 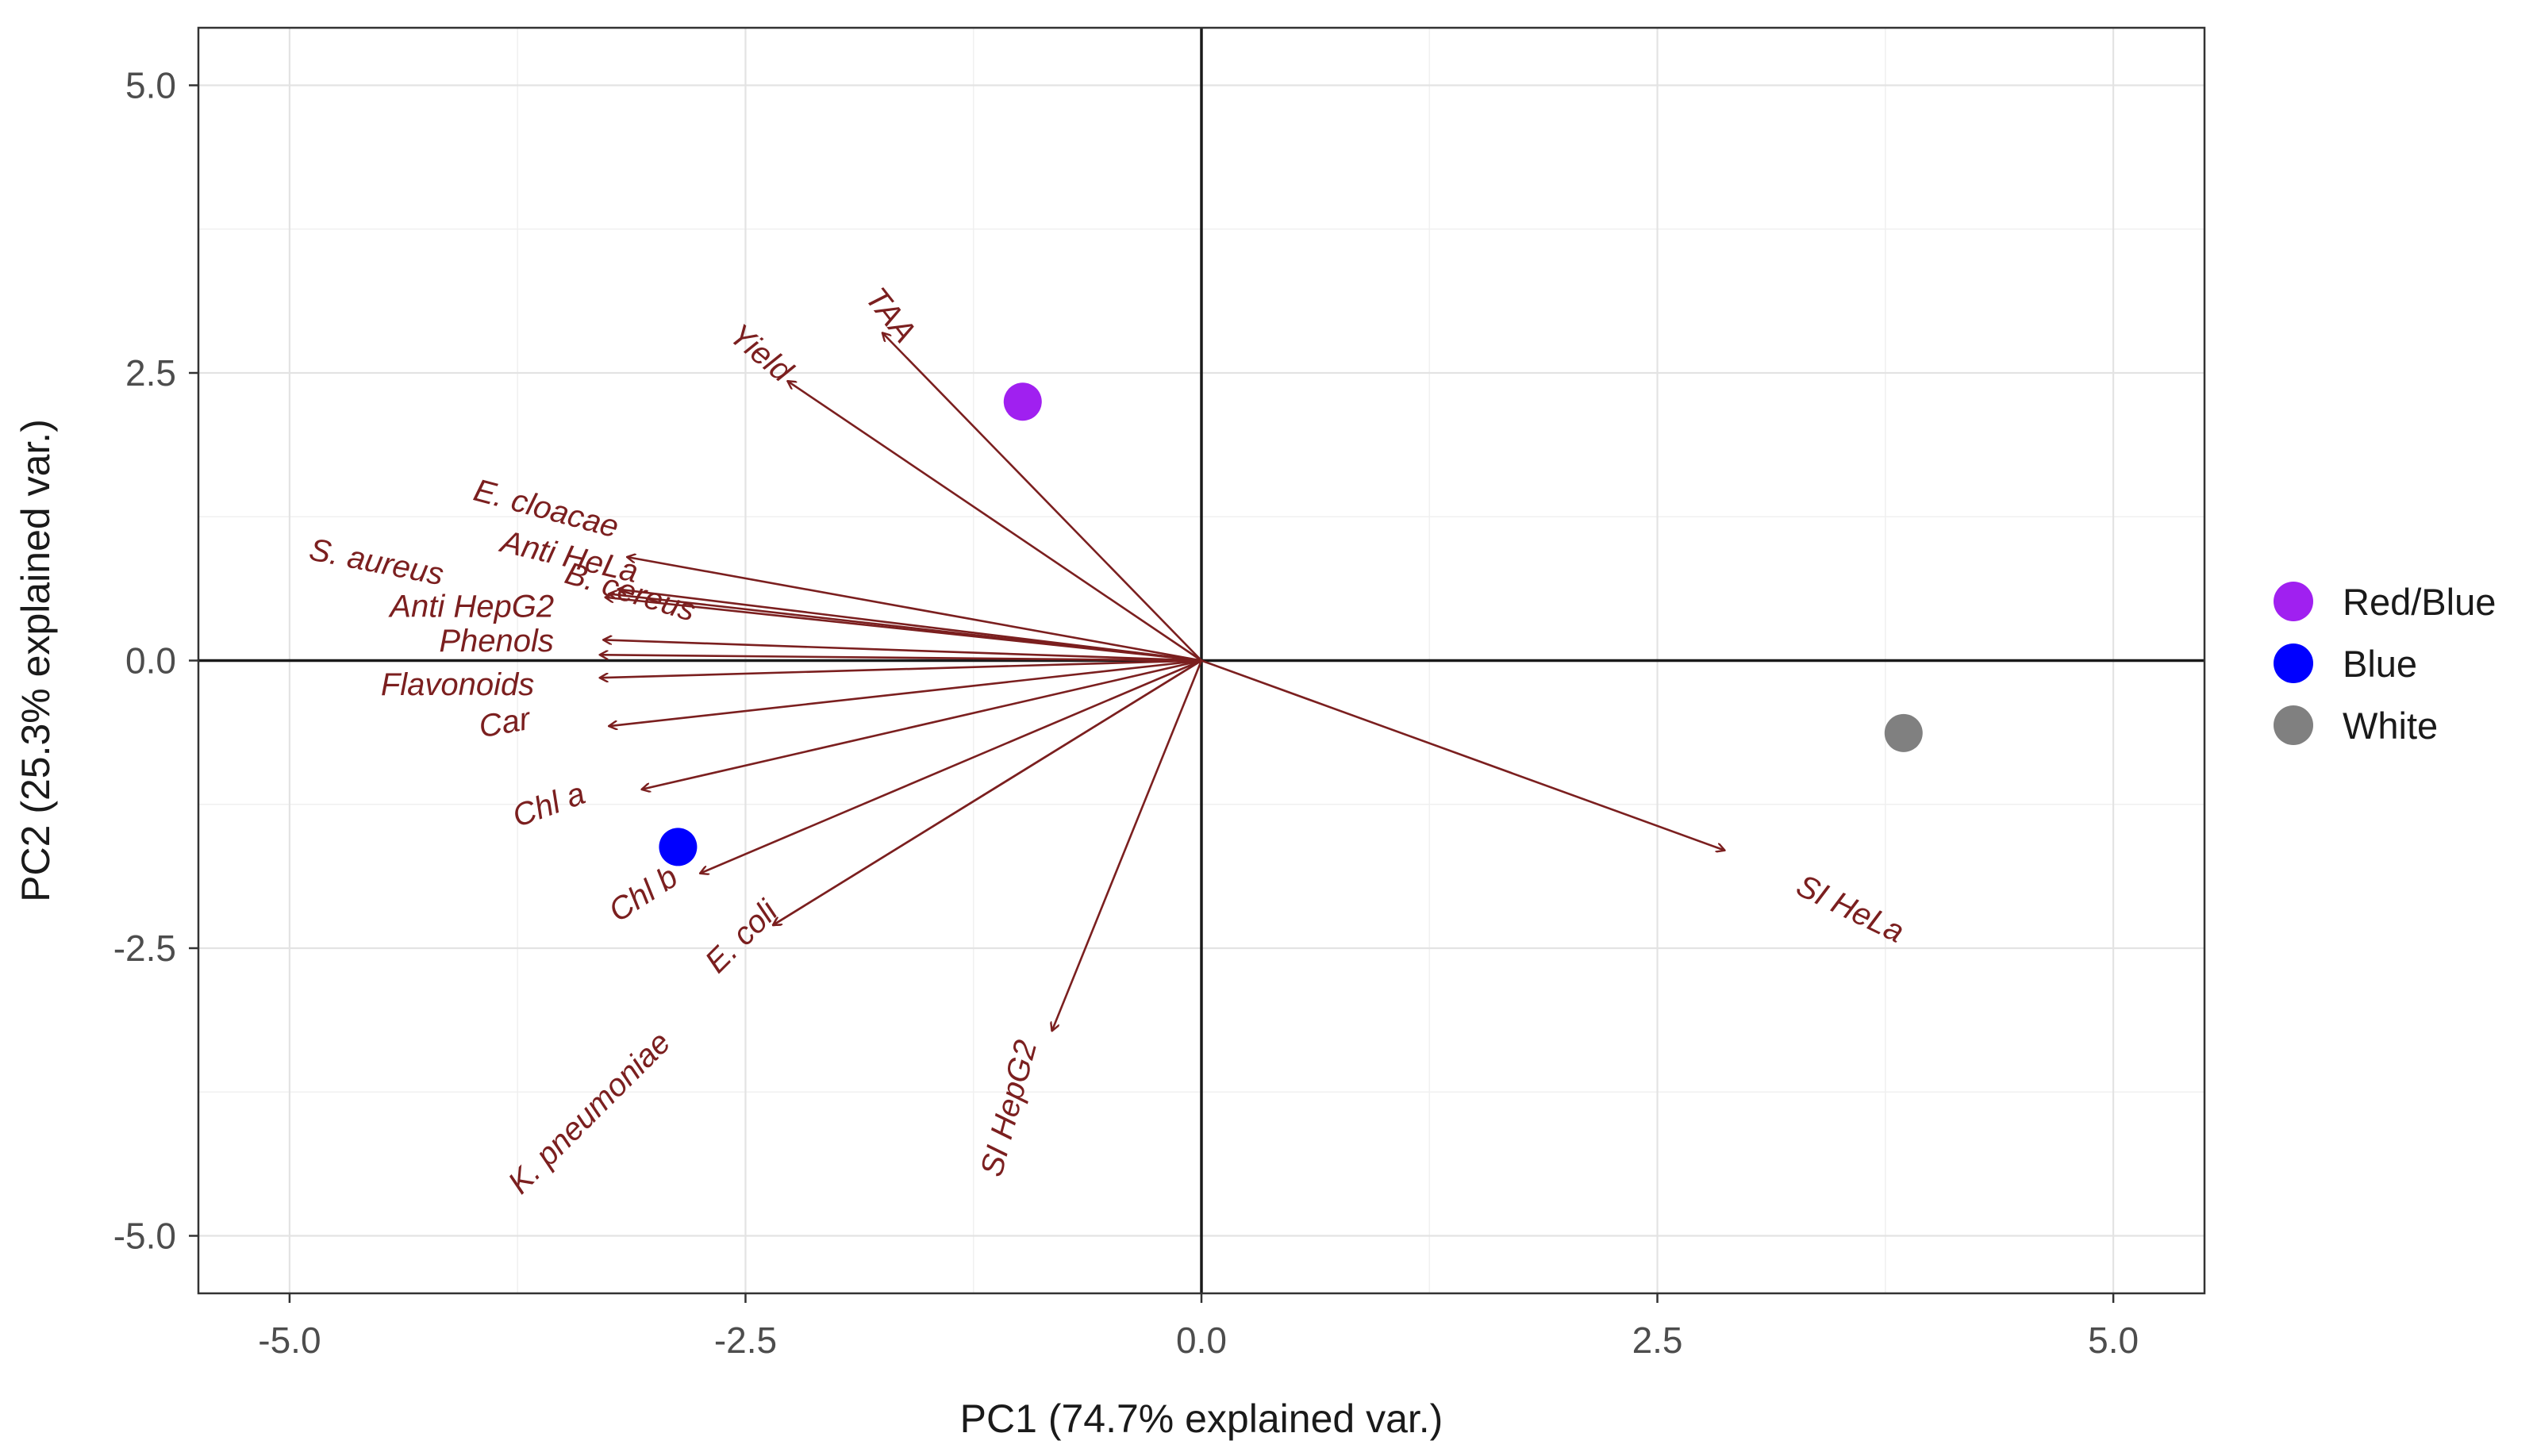 I want to click on x-tick-label: 0.0, so click(x=1201, y=1340).